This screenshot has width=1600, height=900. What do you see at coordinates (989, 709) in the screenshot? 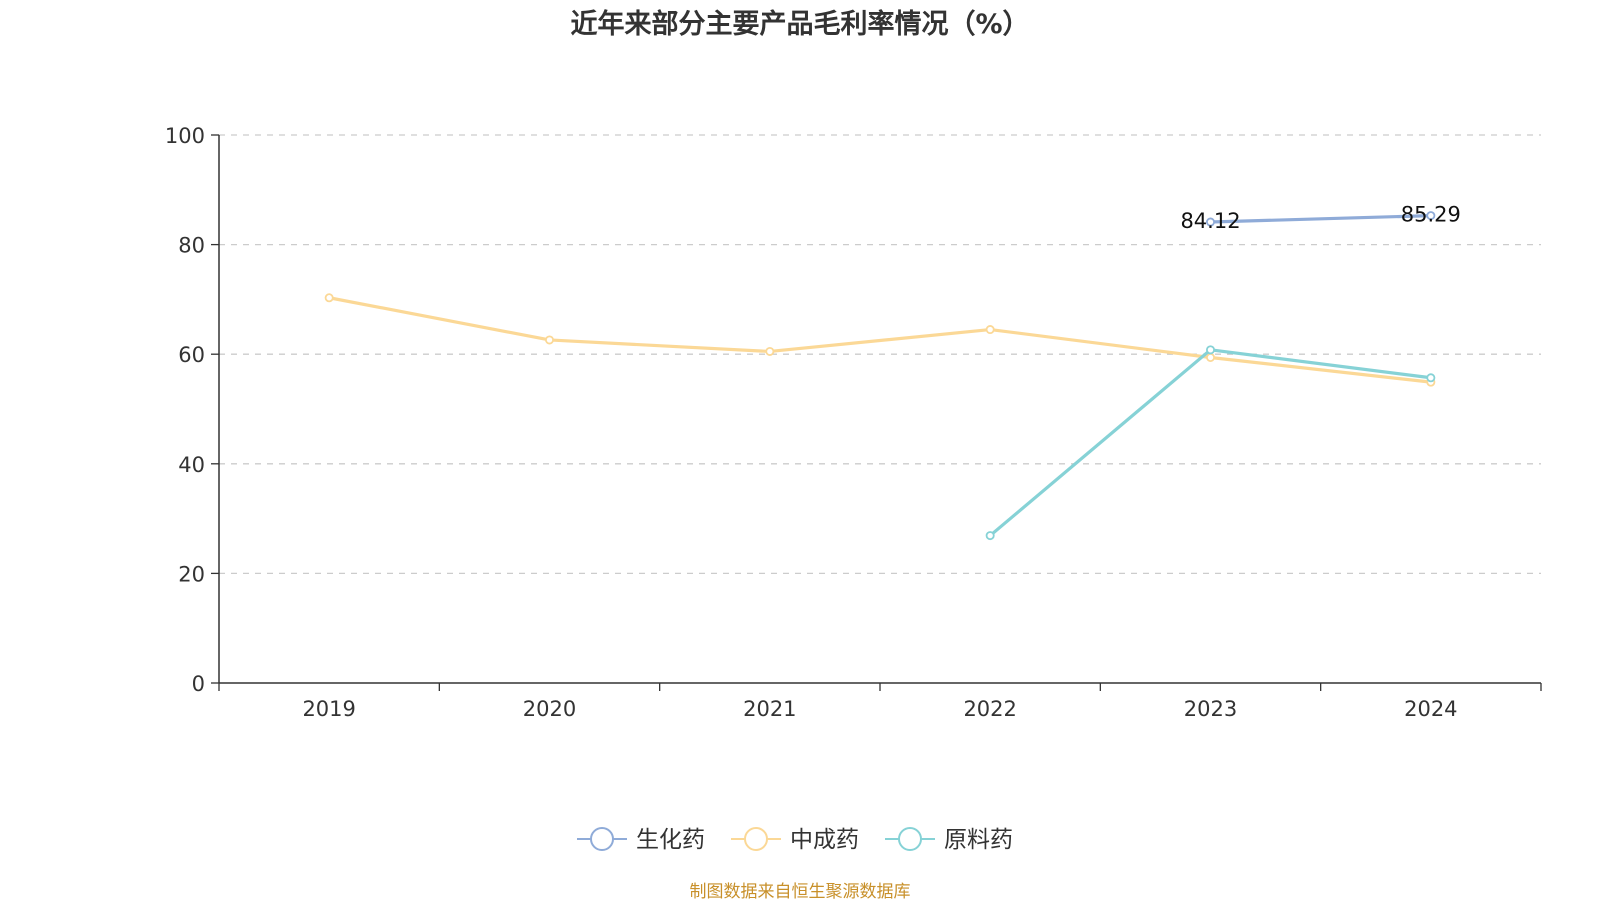
I see `x-tick-label: 2022` at bounding box center [989, 709].